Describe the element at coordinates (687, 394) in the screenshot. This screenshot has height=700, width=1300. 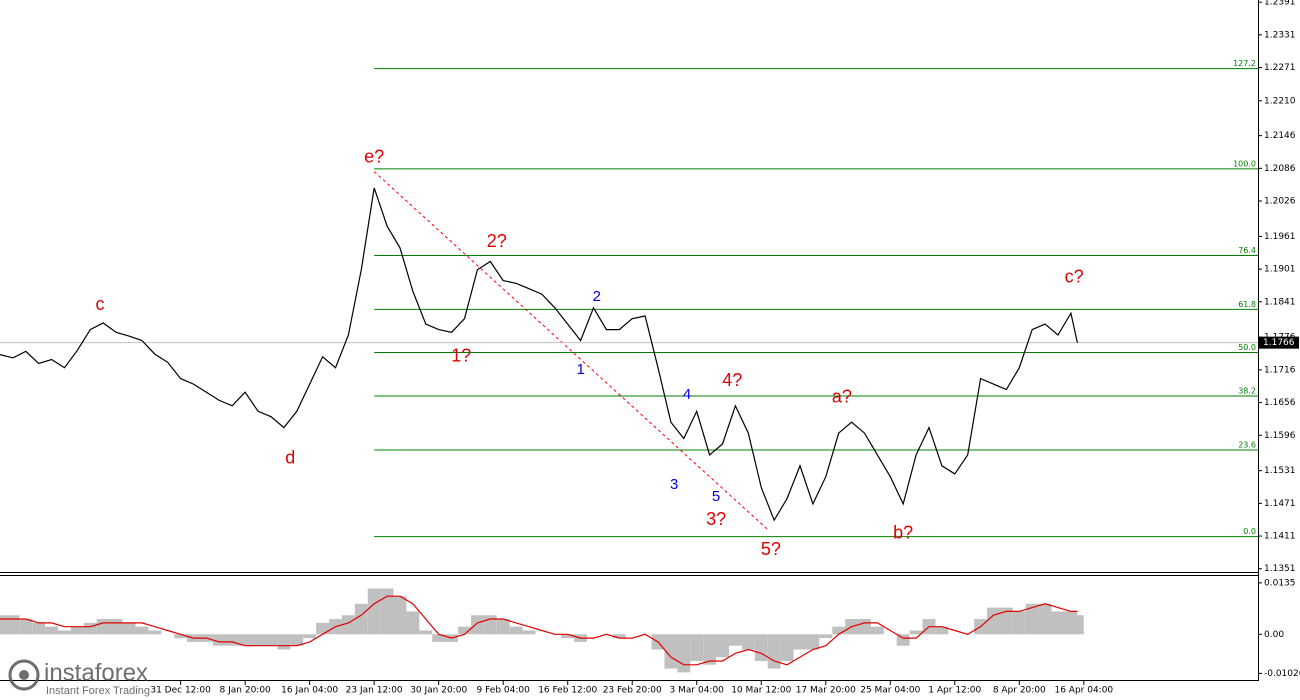
I see `wave-label: 4` at that location.